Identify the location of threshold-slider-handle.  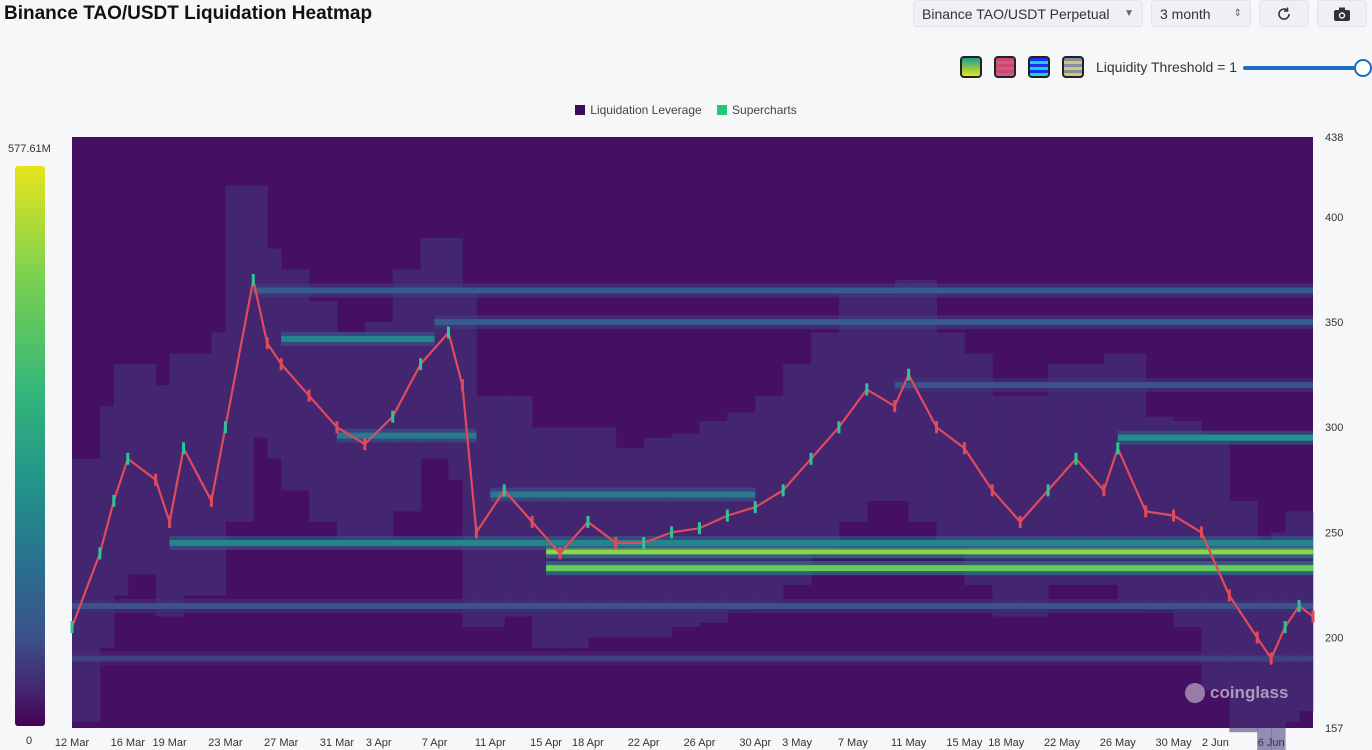
(1363, 68).